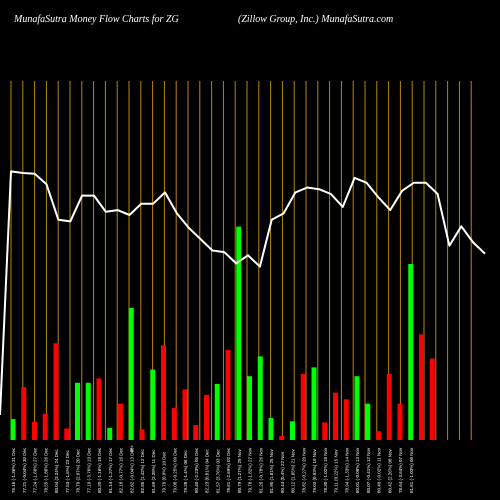  I want to click on x-tick-label: 77.53 (-1.6%) 23 Dec, so click(67, 471).